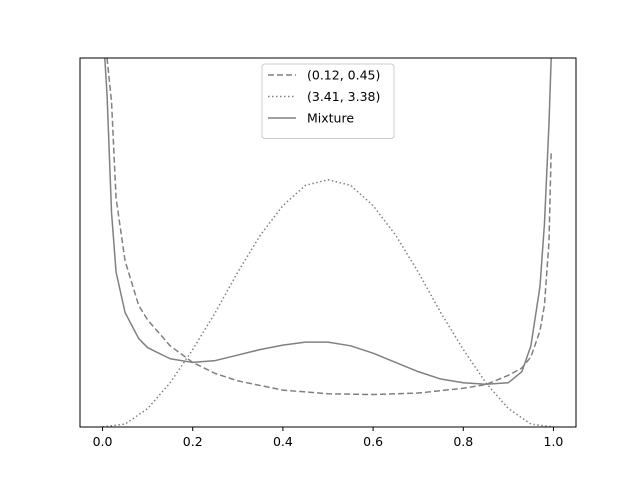 The image size is (640, 480). I want to click on x-axis: 0.0 0.2 0.4 0.6 0.8 1.0, so click(328, 438).